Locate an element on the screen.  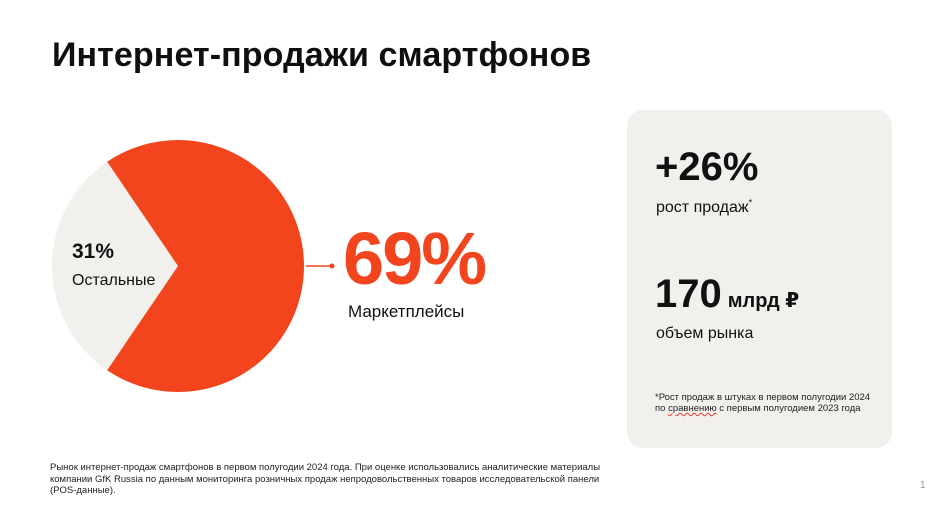
slice-label-marketplaces-name: Маркетплейсы is located at coordinates (406, 311).